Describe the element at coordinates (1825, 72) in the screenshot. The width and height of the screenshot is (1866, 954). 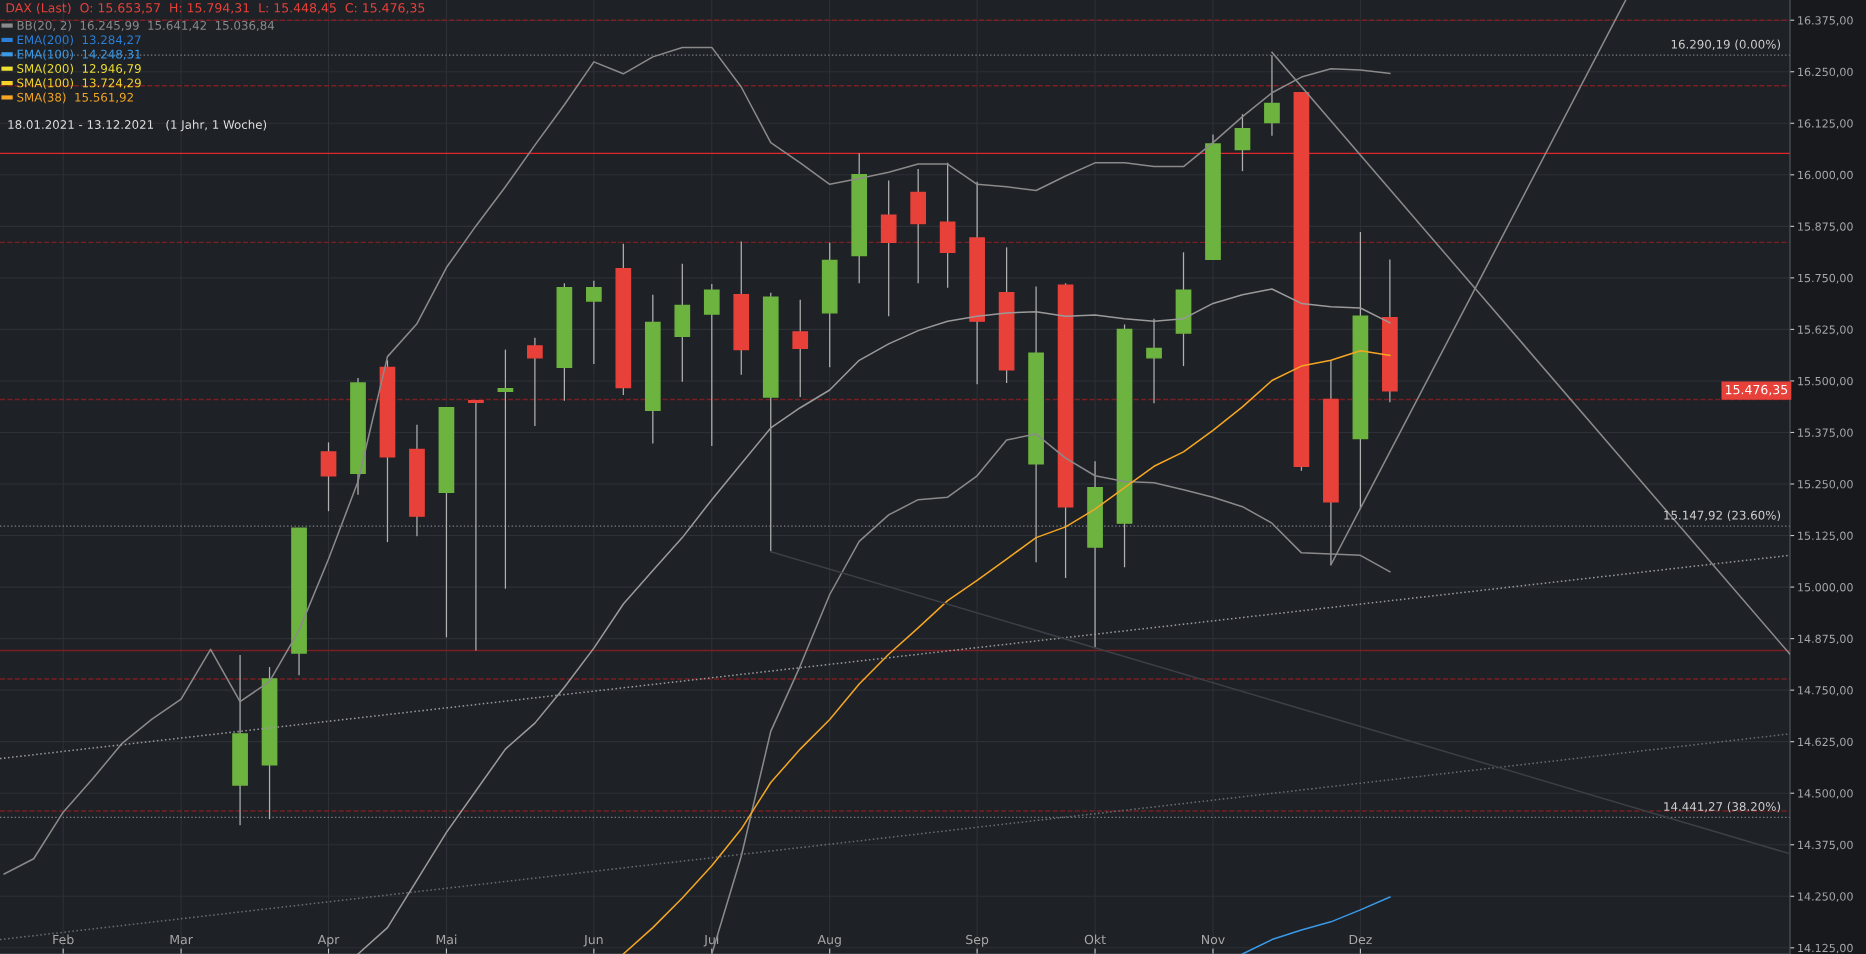
I see `y-tick-label: 16.250,00` at that location.